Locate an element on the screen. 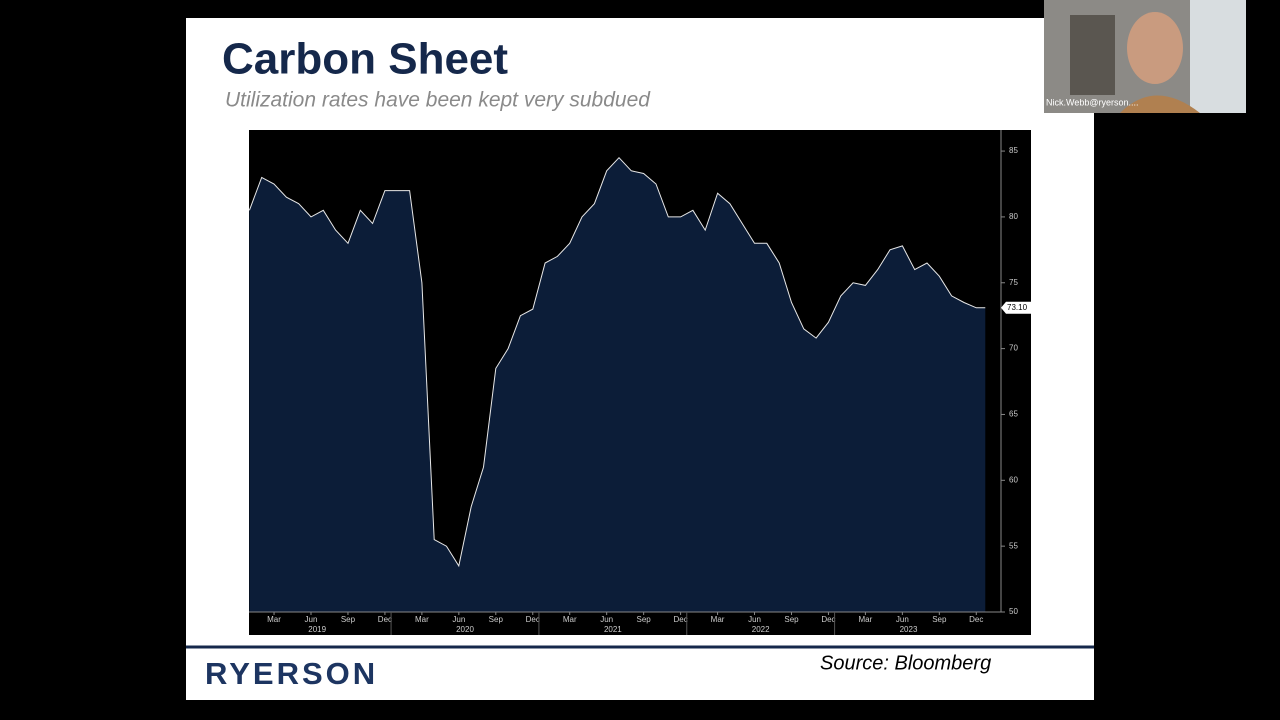 The height and width of the screenshot is (720, 1280). y-tick-label: 85 is located at coordinates (1013, 150).